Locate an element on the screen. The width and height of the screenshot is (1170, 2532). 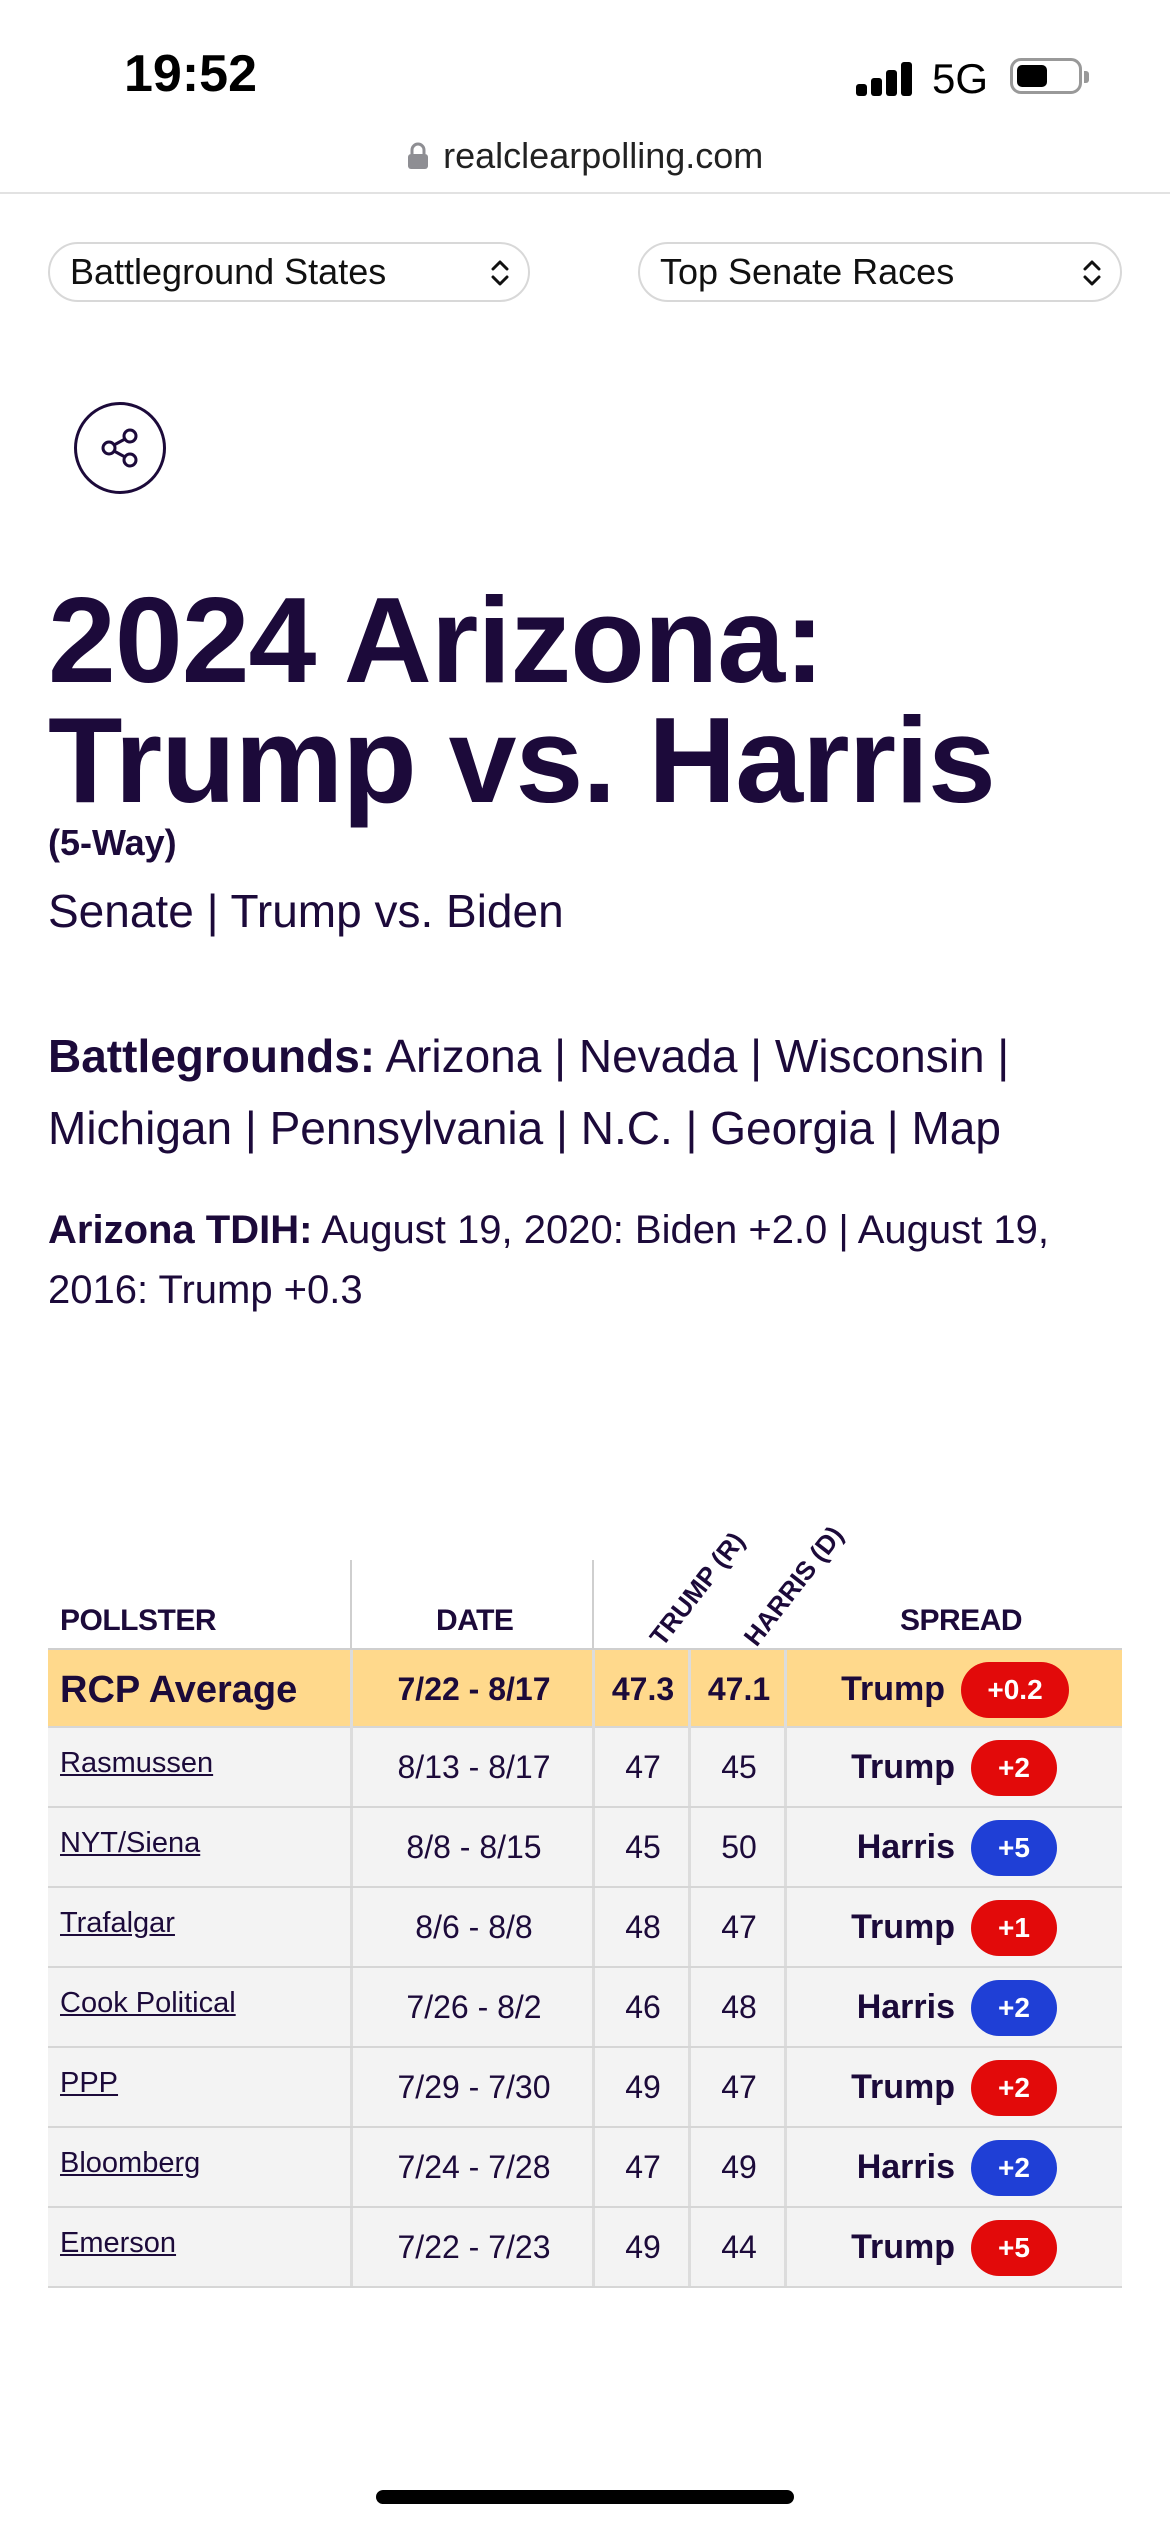
link-senate: Senate is located at coordinates (121, 911).